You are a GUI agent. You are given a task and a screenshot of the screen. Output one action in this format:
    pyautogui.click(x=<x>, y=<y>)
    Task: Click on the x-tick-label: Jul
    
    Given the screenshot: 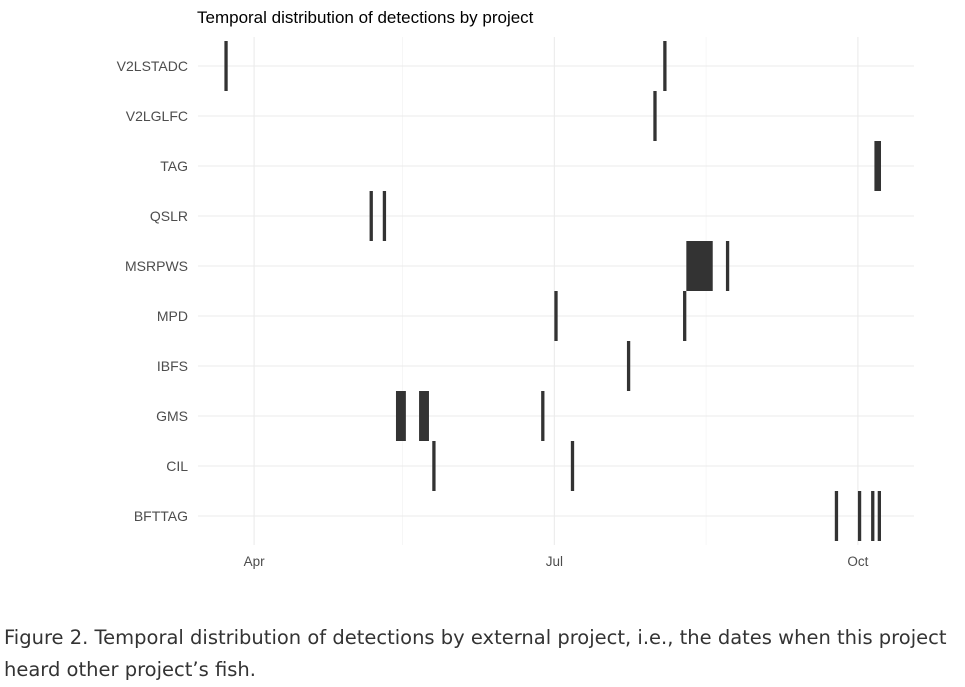 What is the action you would take?
    pyautogui.click(x=554, y=561)
    